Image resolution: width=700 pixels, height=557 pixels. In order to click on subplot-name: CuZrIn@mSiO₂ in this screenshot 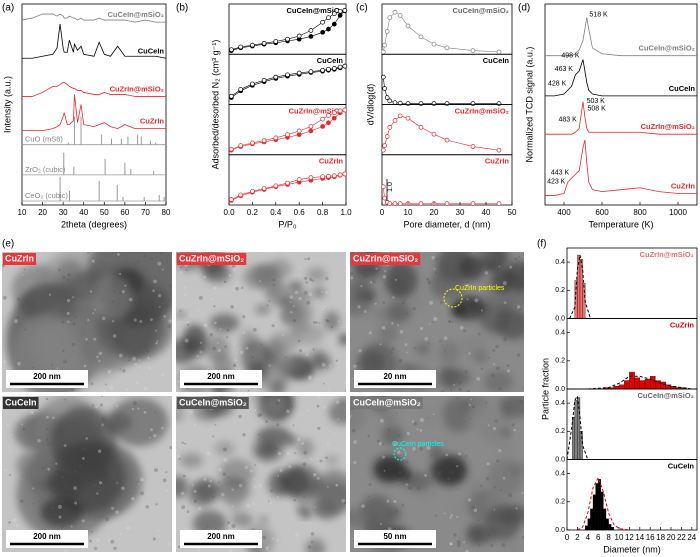, I will do `click(667, 254)`.